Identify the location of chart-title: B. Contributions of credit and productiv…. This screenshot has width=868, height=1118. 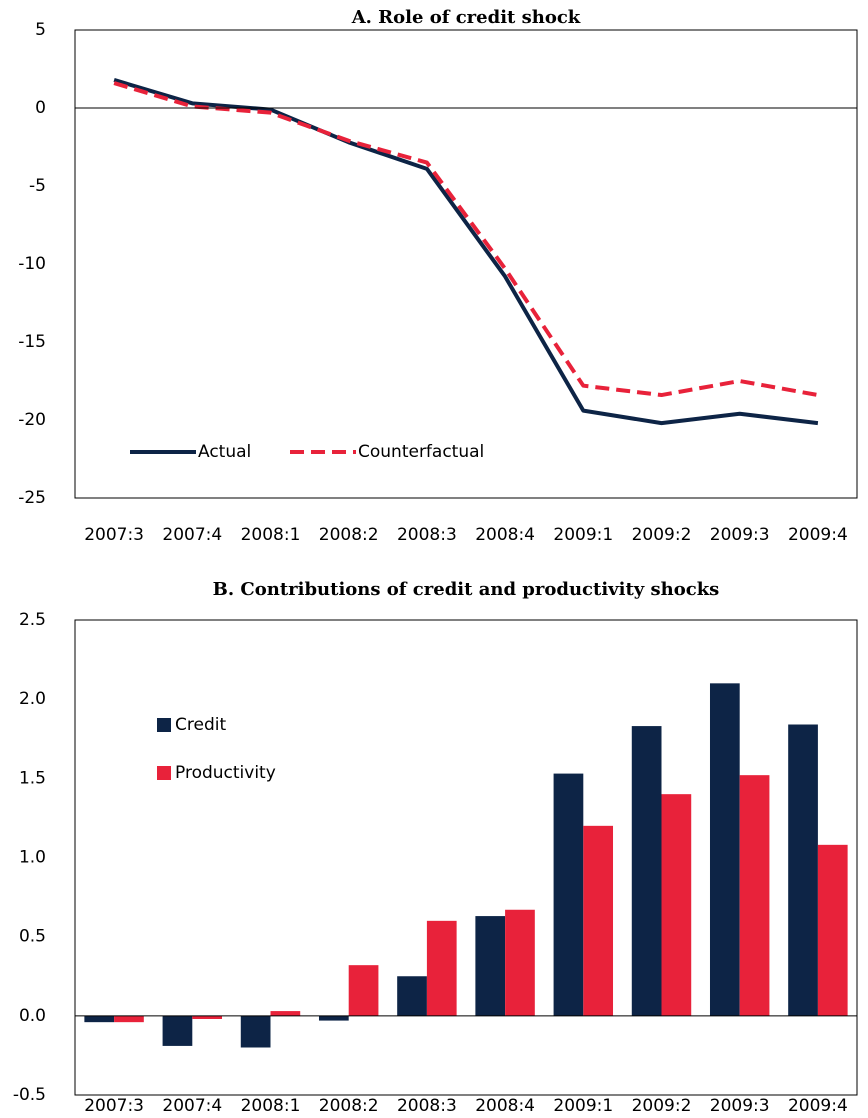
(466, 589).